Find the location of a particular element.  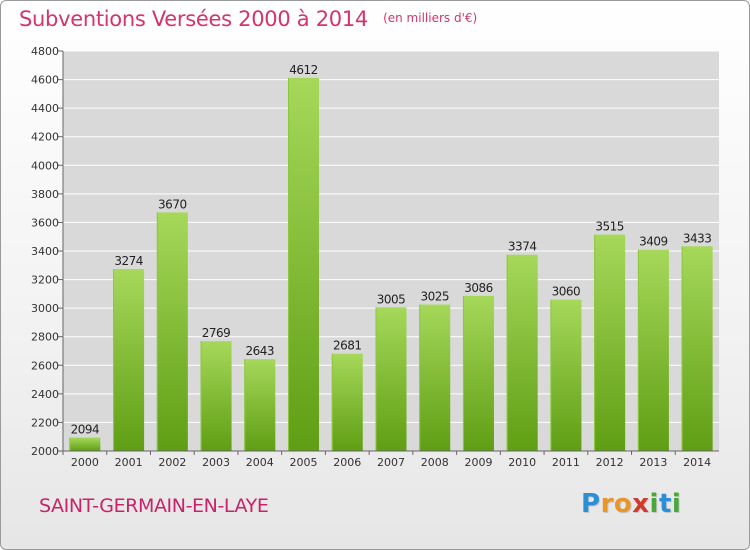

logo-letter: P is located at coordinates (591, 504).